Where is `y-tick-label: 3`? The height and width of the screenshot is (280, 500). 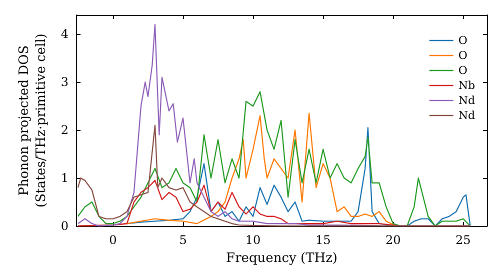 y-tick-label: 3 is located at coordinates (64, 82).